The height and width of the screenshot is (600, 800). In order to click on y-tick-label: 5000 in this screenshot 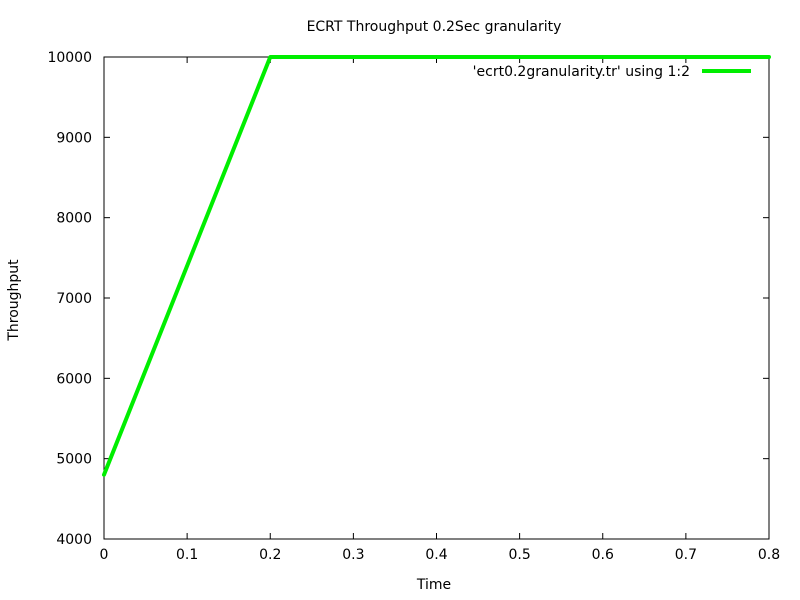, I will do `click(74, 460)`.